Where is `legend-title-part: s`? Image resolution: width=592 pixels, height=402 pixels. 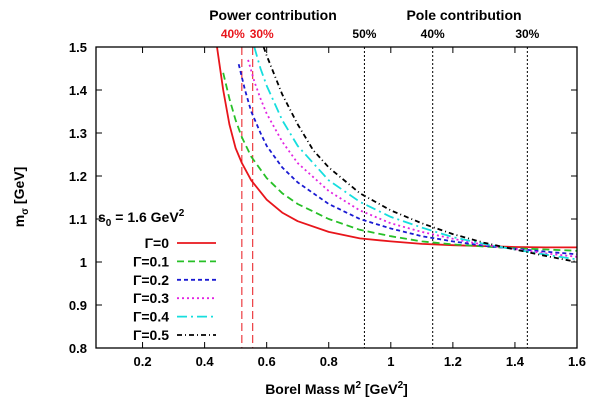 legend-title-part: s is located at coordinates (102, 217).